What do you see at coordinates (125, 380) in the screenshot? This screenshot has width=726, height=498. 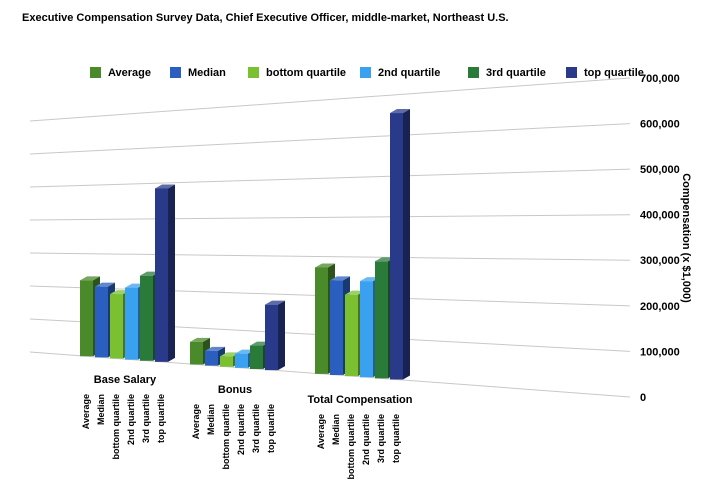 I see `x-tick-label: Base Salary` at bounding box center [125, 380].